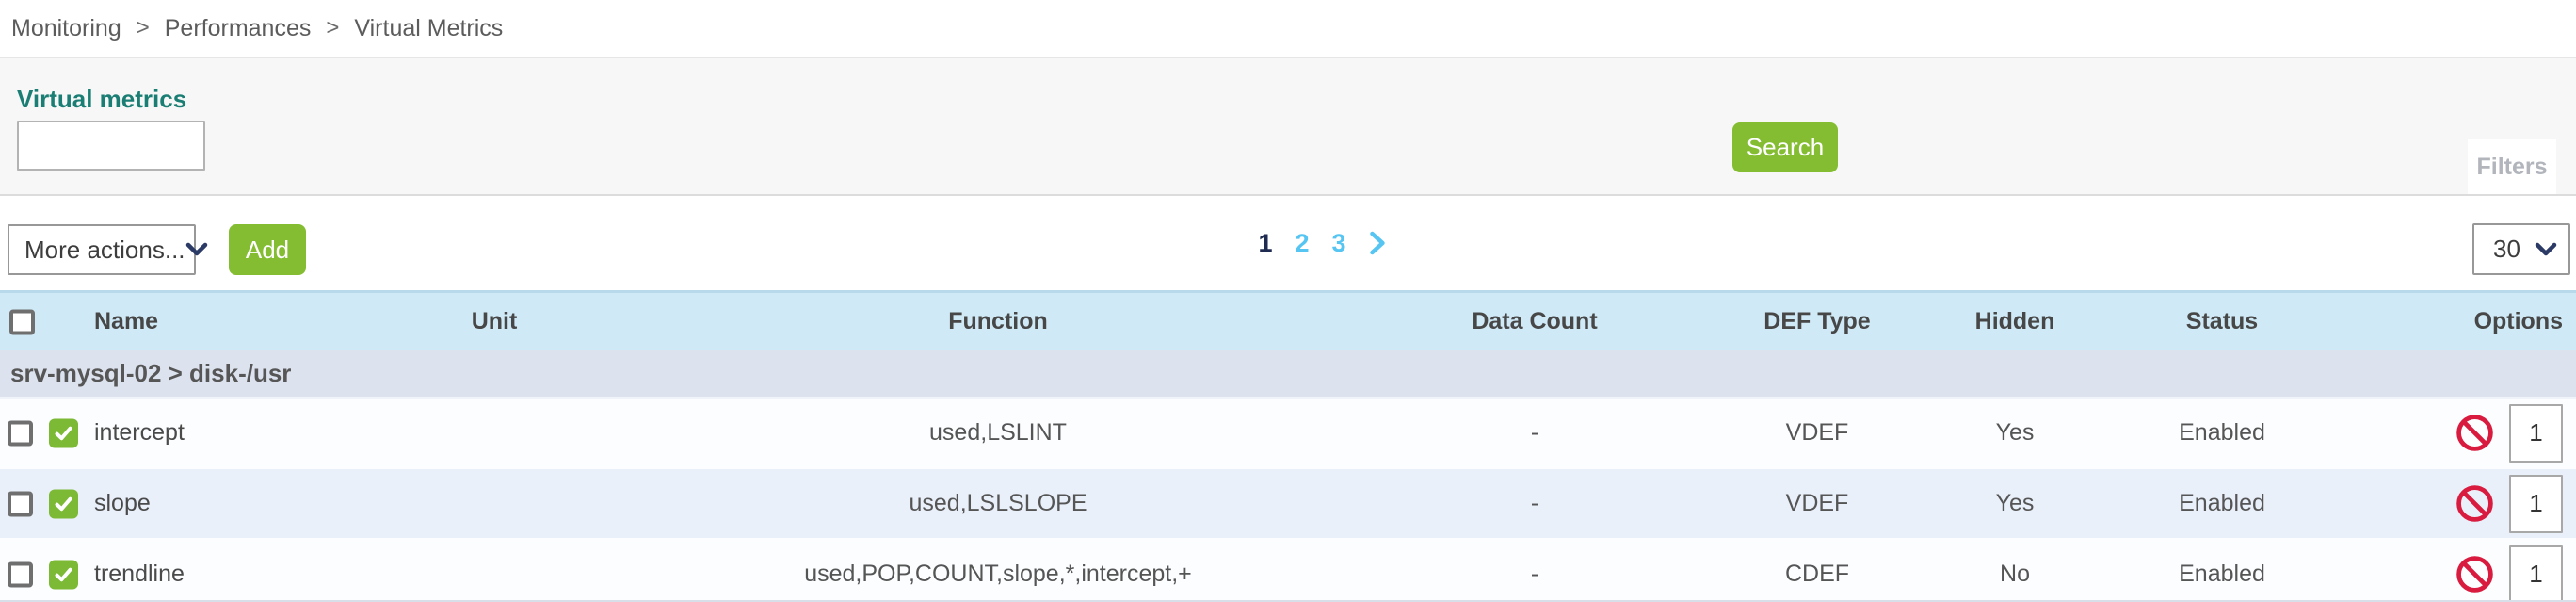 The width and height of the screenshot is (2576, 602). What do you see at coordinates (102, 99) in the screenshot?
I see `panel-title: Virtual metrics` at bounding box center [102, 99].